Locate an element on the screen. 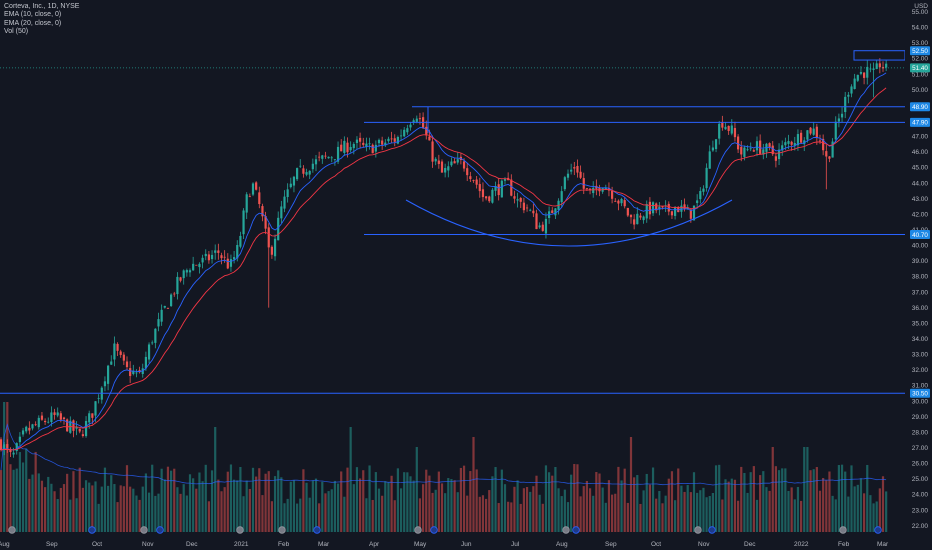  price-tick-label: 45.00 is located at coordinates (920, 168).